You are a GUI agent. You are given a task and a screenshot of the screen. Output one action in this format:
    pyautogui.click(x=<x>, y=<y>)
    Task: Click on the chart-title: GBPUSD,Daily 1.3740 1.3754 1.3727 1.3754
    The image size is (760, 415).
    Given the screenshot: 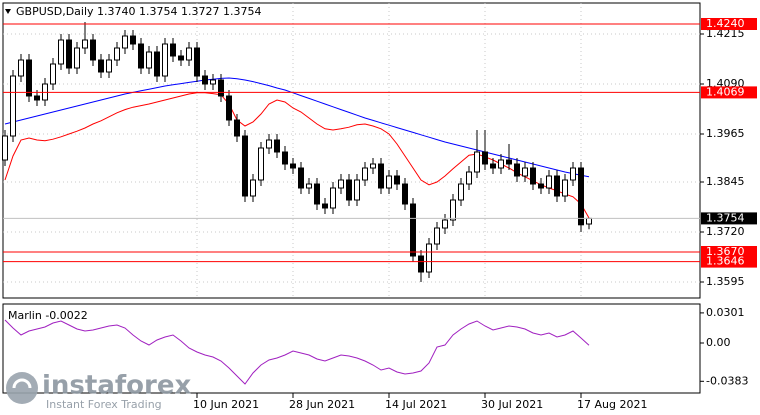 What is the action you would take?
    pyautogui.click(x=139, y=11)
    